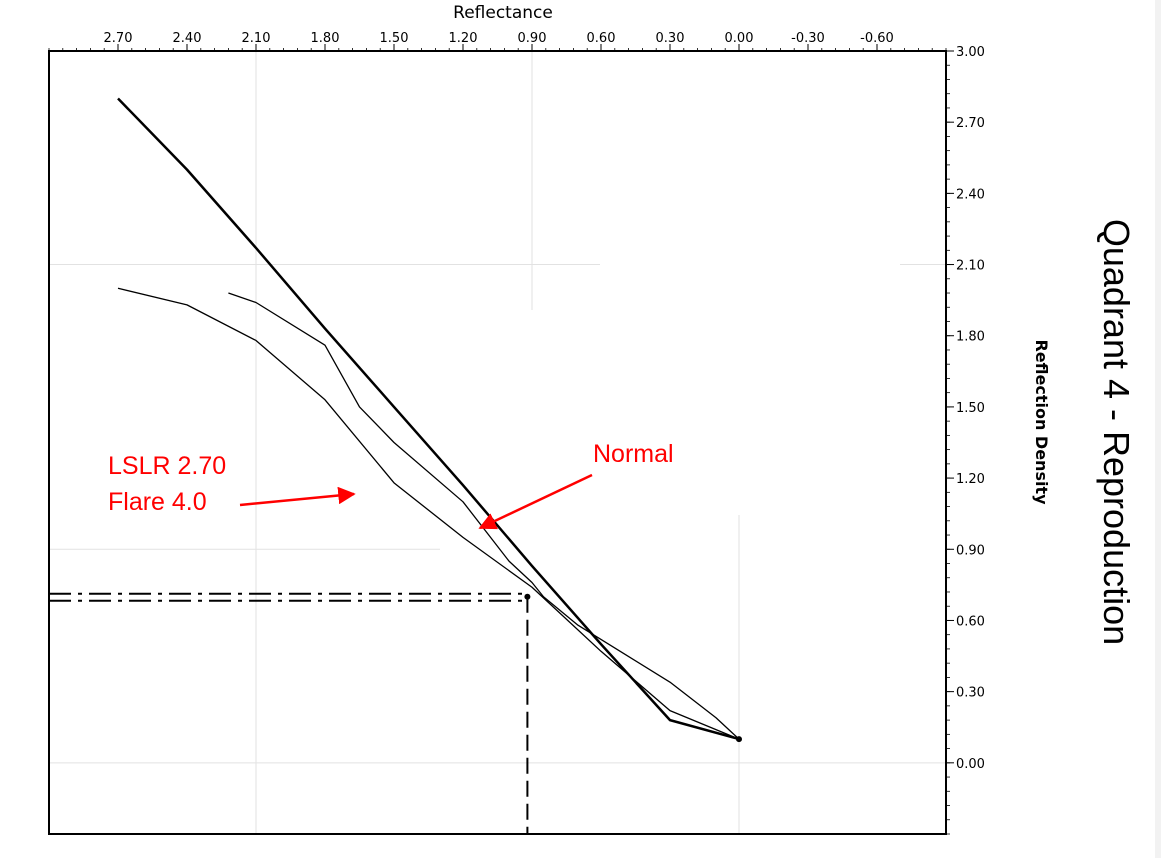 Image resolution: width=1161 pixels, height=858 pixels. What do you see at coordinates (670, 38) in the screenshot?
I see `x-tick-label-8: 0.30` at bounding box center [670, 38].